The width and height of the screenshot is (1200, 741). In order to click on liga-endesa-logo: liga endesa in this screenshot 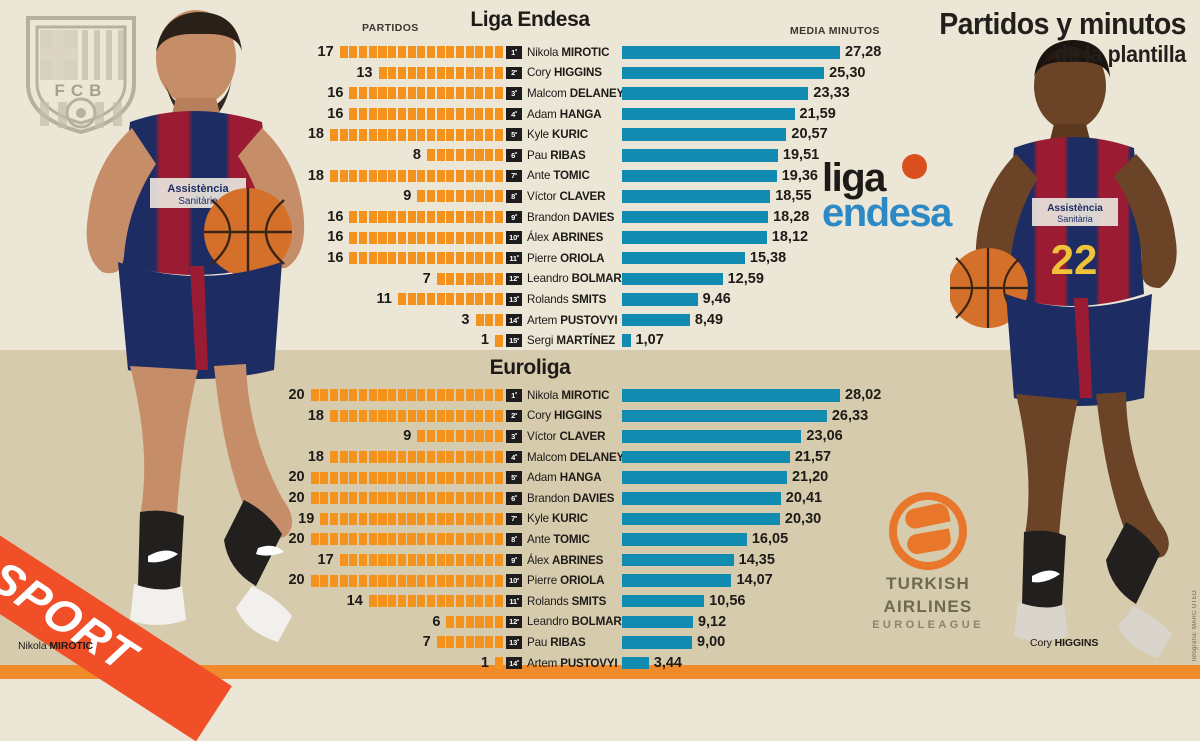, I will do `click(907, 204)`.